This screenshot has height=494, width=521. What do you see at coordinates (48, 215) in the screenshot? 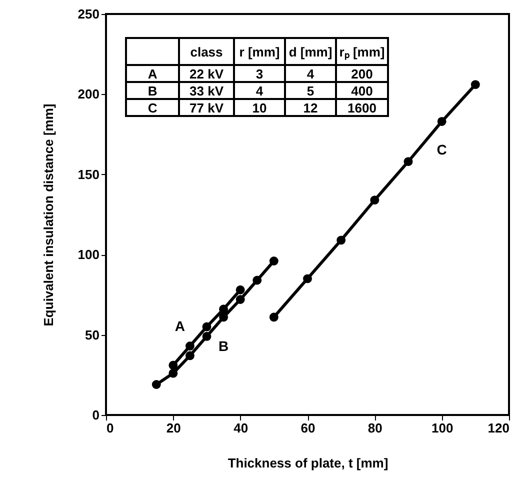
I see `y-axis-title: Equivalent insulation distance [mm]` at bounding box center [48, 215].